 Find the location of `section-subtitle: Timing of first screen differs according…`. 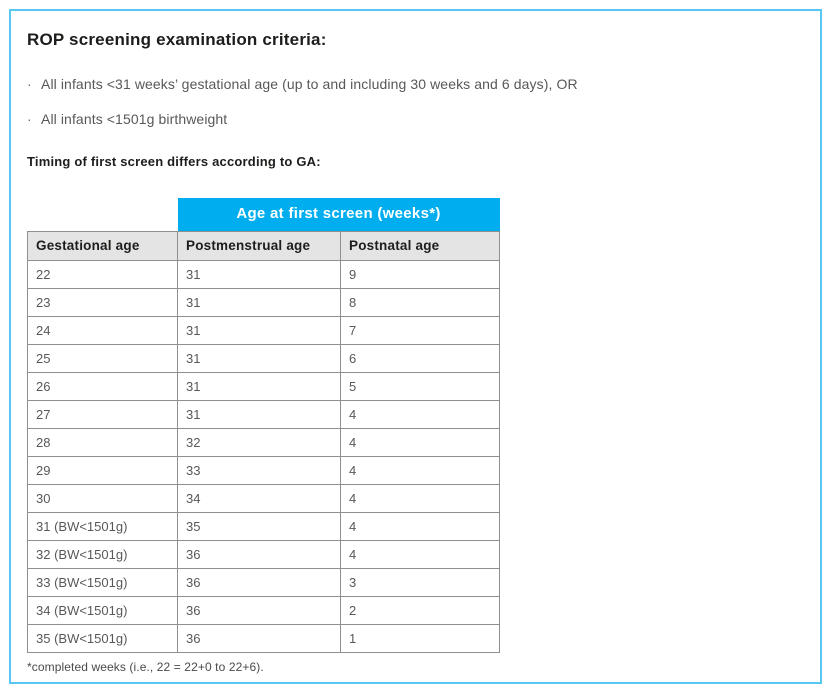

section-subtitle: Timing of first screen differs according… is located at coordinates (174, 161).